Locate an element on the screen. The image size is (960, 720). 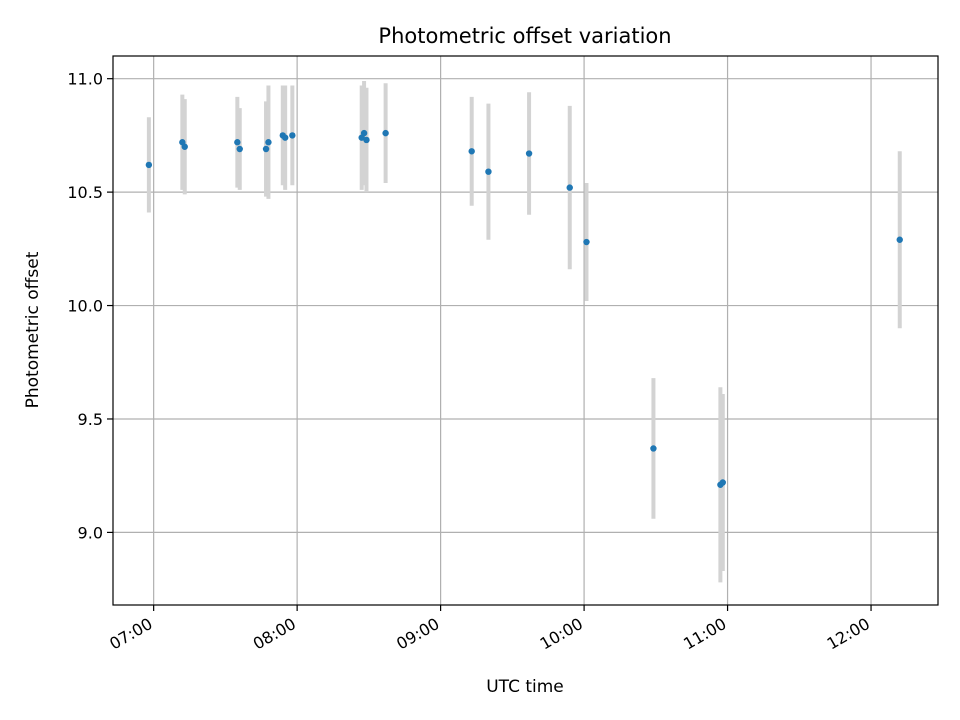
x-axis-ticks: 07:00 08:00 09:00 10:00 11:00 12:00 is located at coordinates (489, 629).